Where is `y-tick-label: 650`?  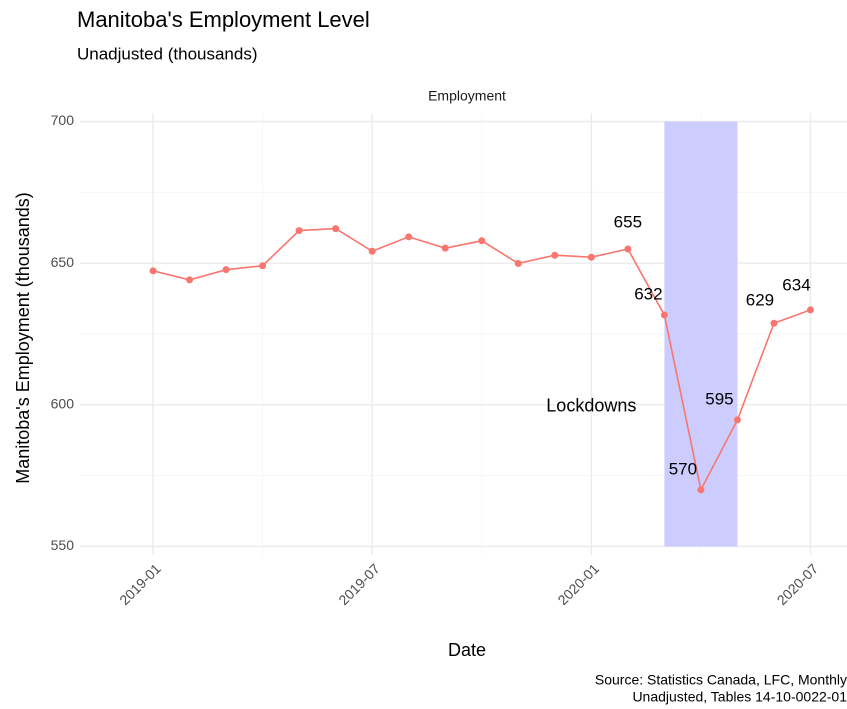
y-tick-label: 650 is located at coordinates (63, 262).